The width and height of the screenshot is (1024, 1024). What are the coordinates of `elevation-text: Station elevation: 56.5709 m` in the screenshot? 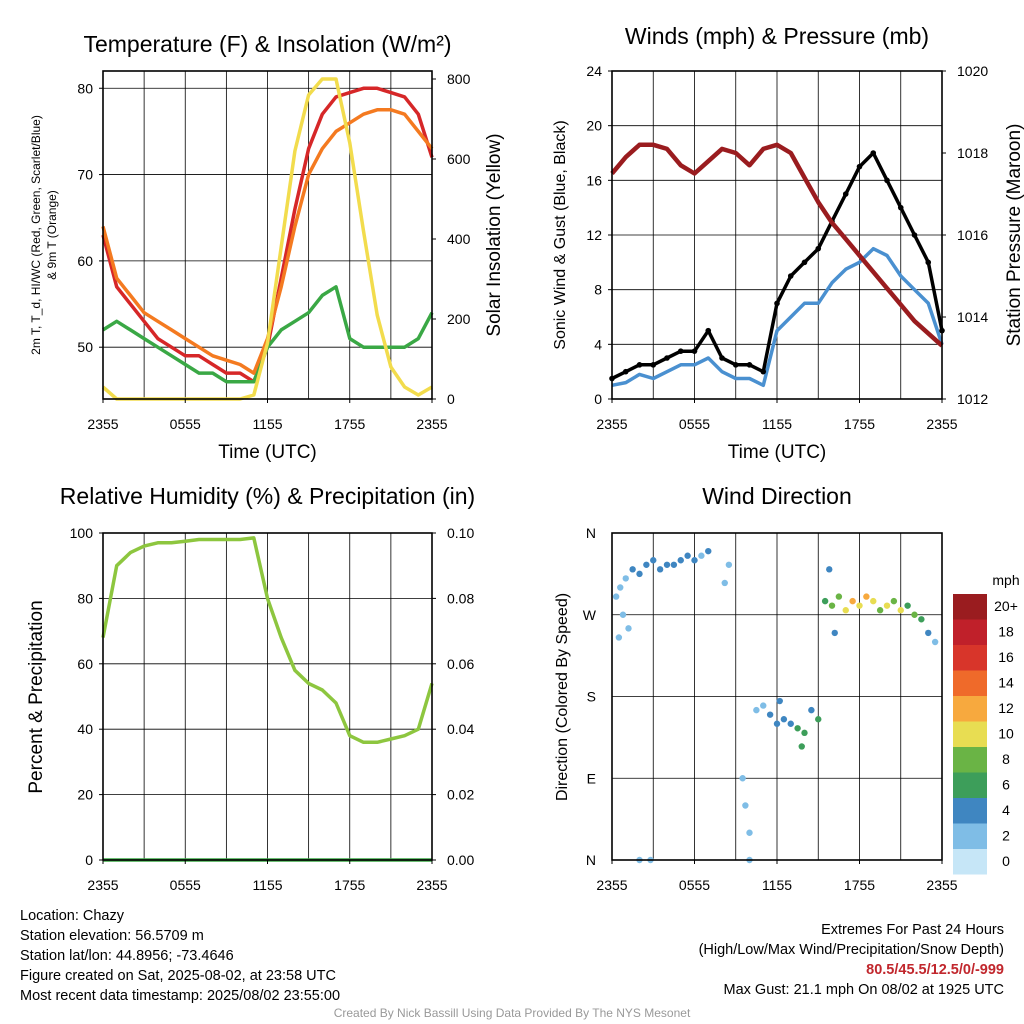 It's located at (112, 936).